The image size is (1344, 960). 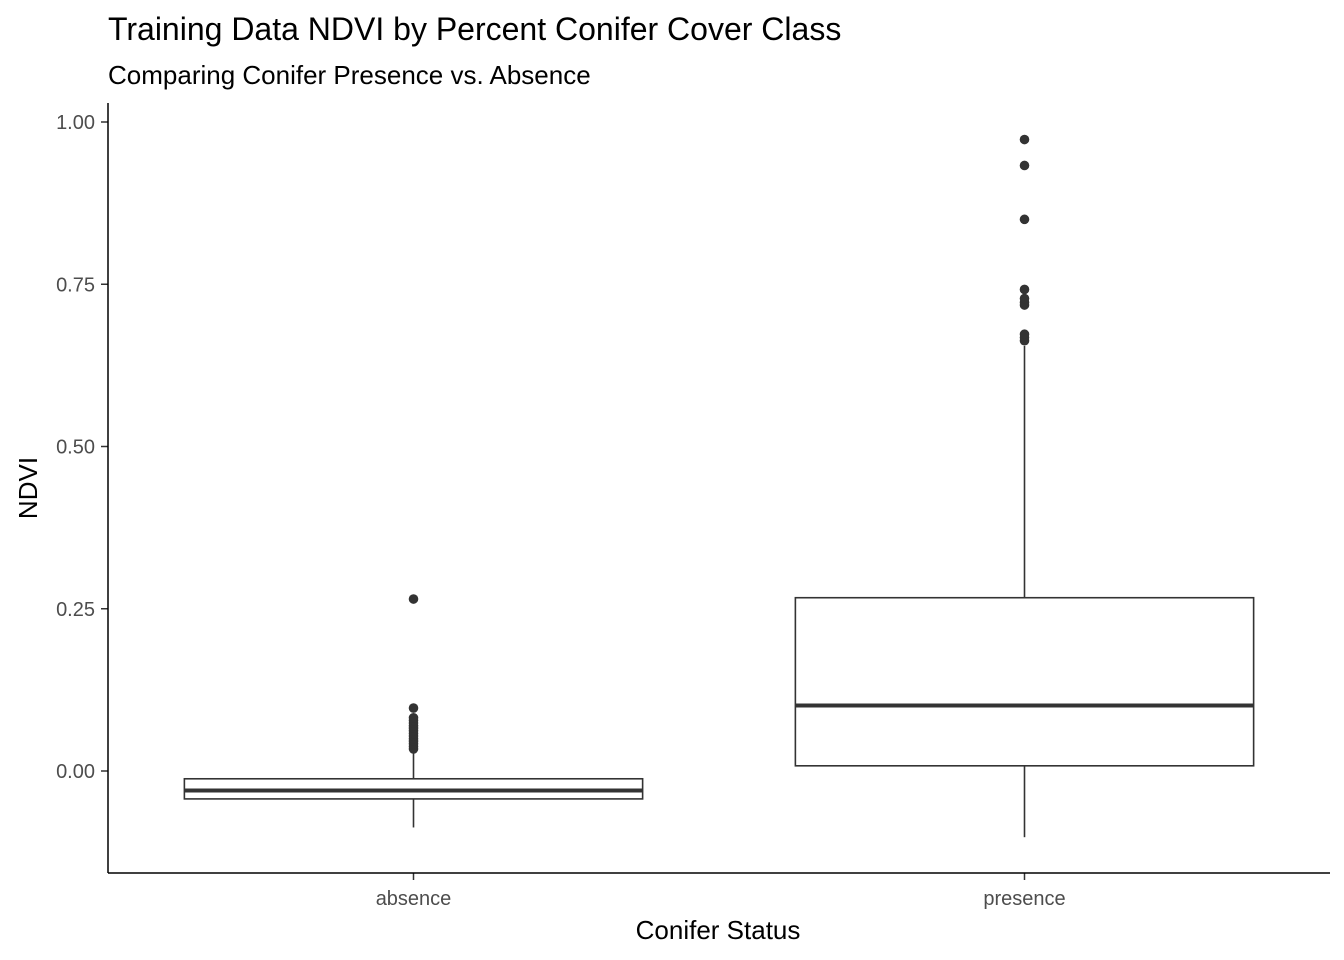 What do you see at coordinates (75, 448) in the screenshot?
I see `y-tick-label: 0.50` at bounding box center [75, 448].